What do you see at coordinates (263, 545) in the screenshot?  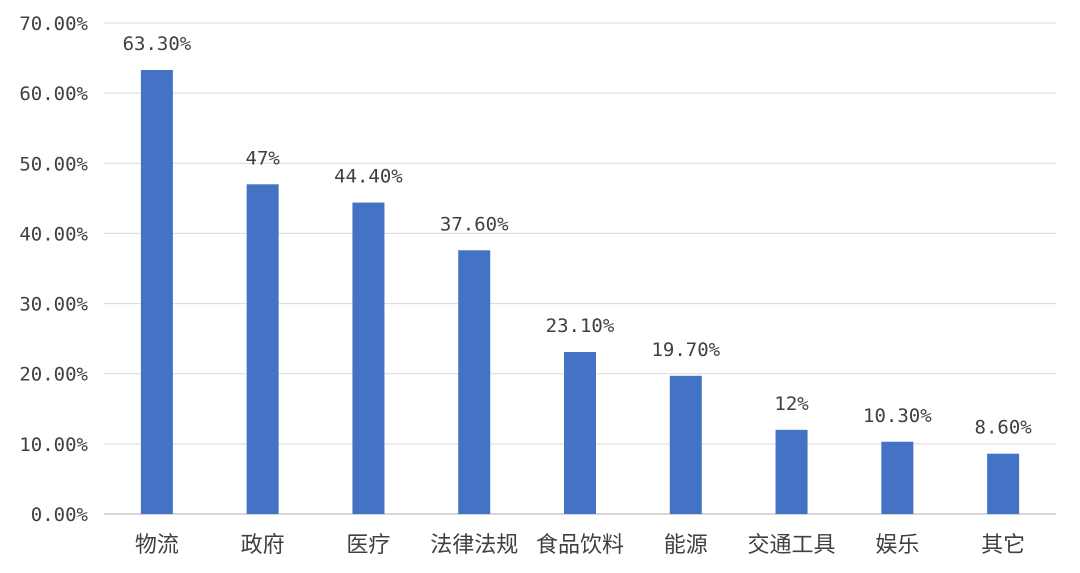 I see `category-label: 政府` at bounding box center [263, 545].